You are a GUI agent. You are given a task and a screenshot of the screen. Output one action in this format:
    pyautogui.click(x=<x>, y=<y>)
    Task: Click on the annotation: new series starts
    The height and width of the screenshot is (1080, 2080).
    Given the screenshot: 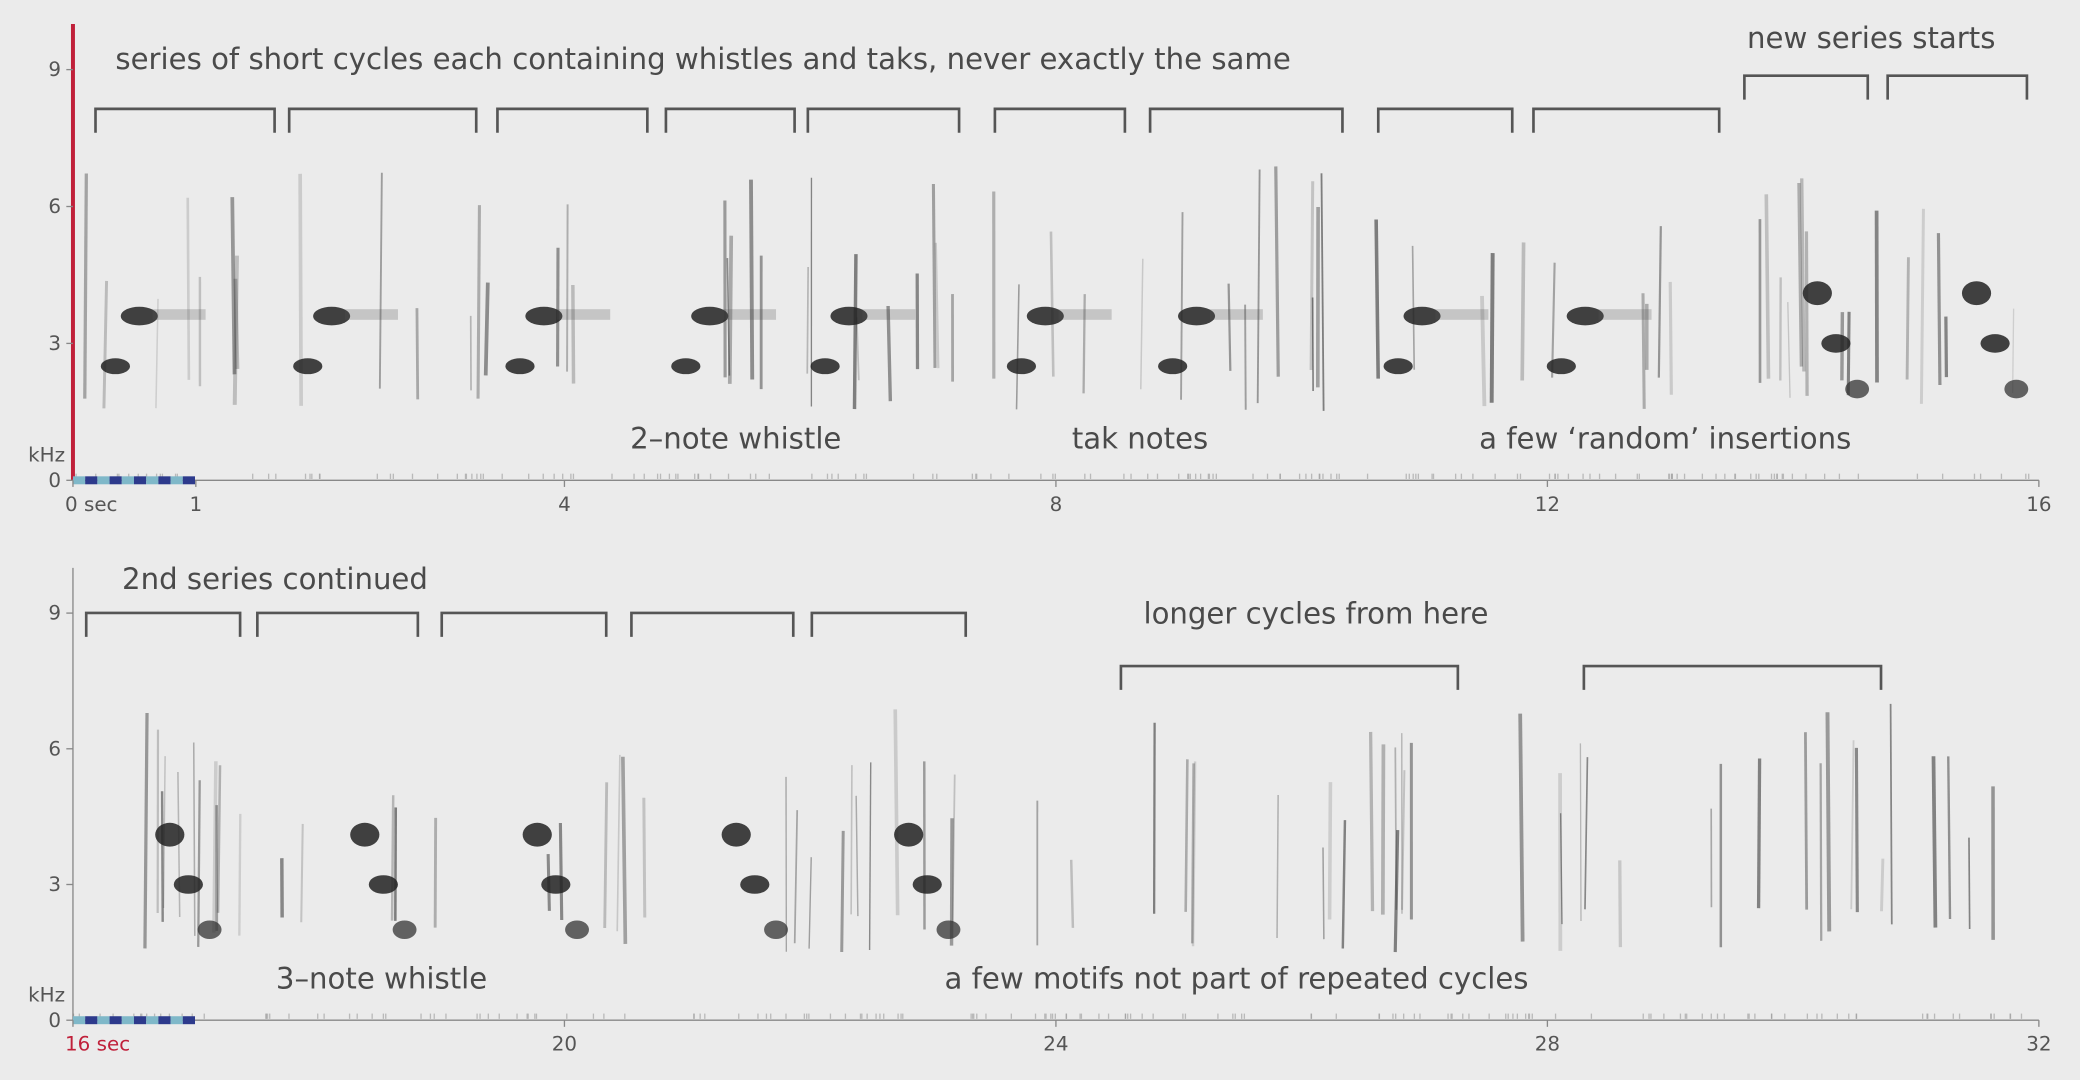 What is the action you would take?
    pyautogui.click(x=1871, y=38)
    